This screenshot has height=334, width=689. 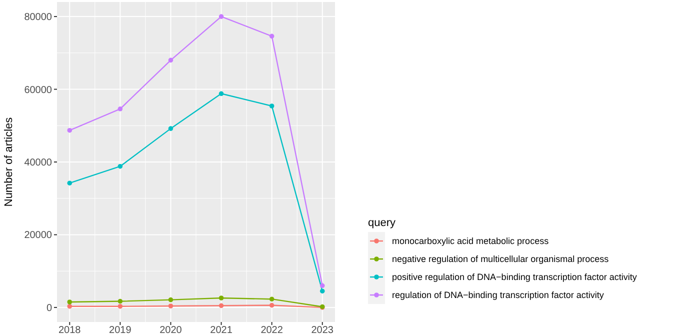 I want to click on y-tick-label: 80000, so click(x=38, y=18).